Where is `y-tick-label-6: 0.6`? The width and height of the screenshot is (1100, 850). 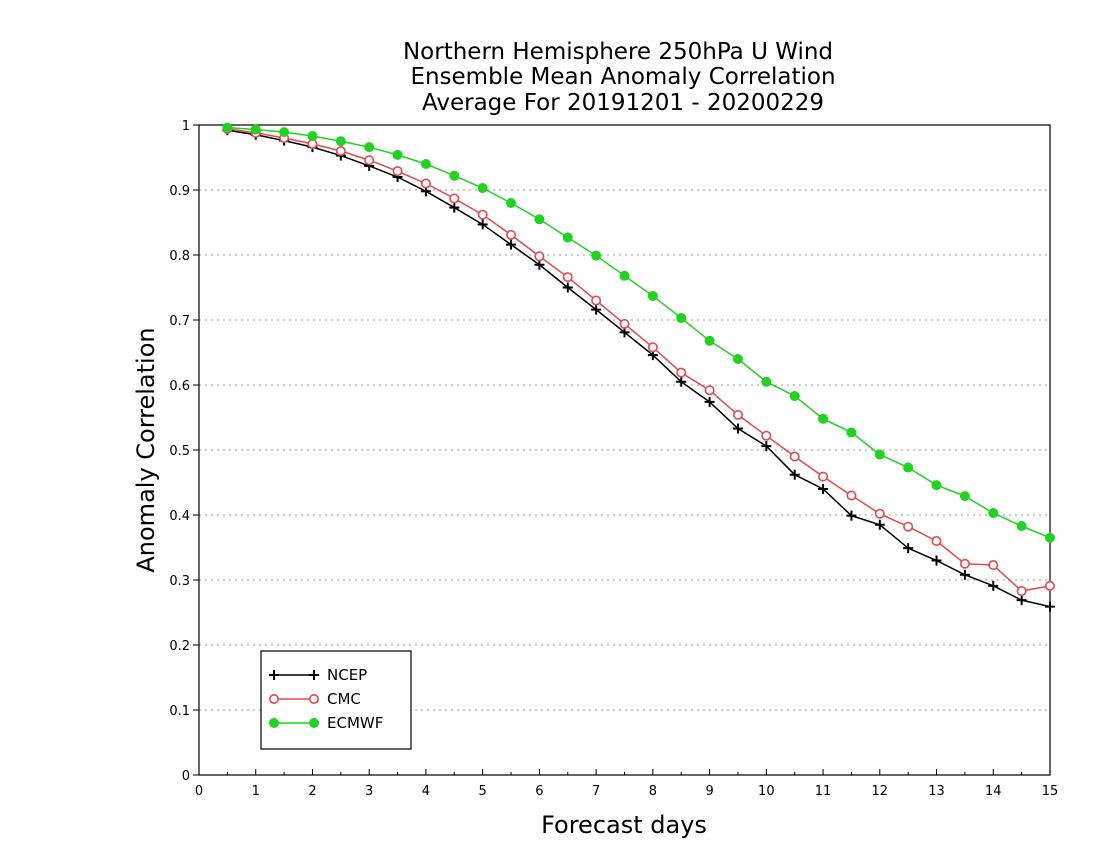 y-tick-label-6: 0.6 is located at coordinates (179, 386).